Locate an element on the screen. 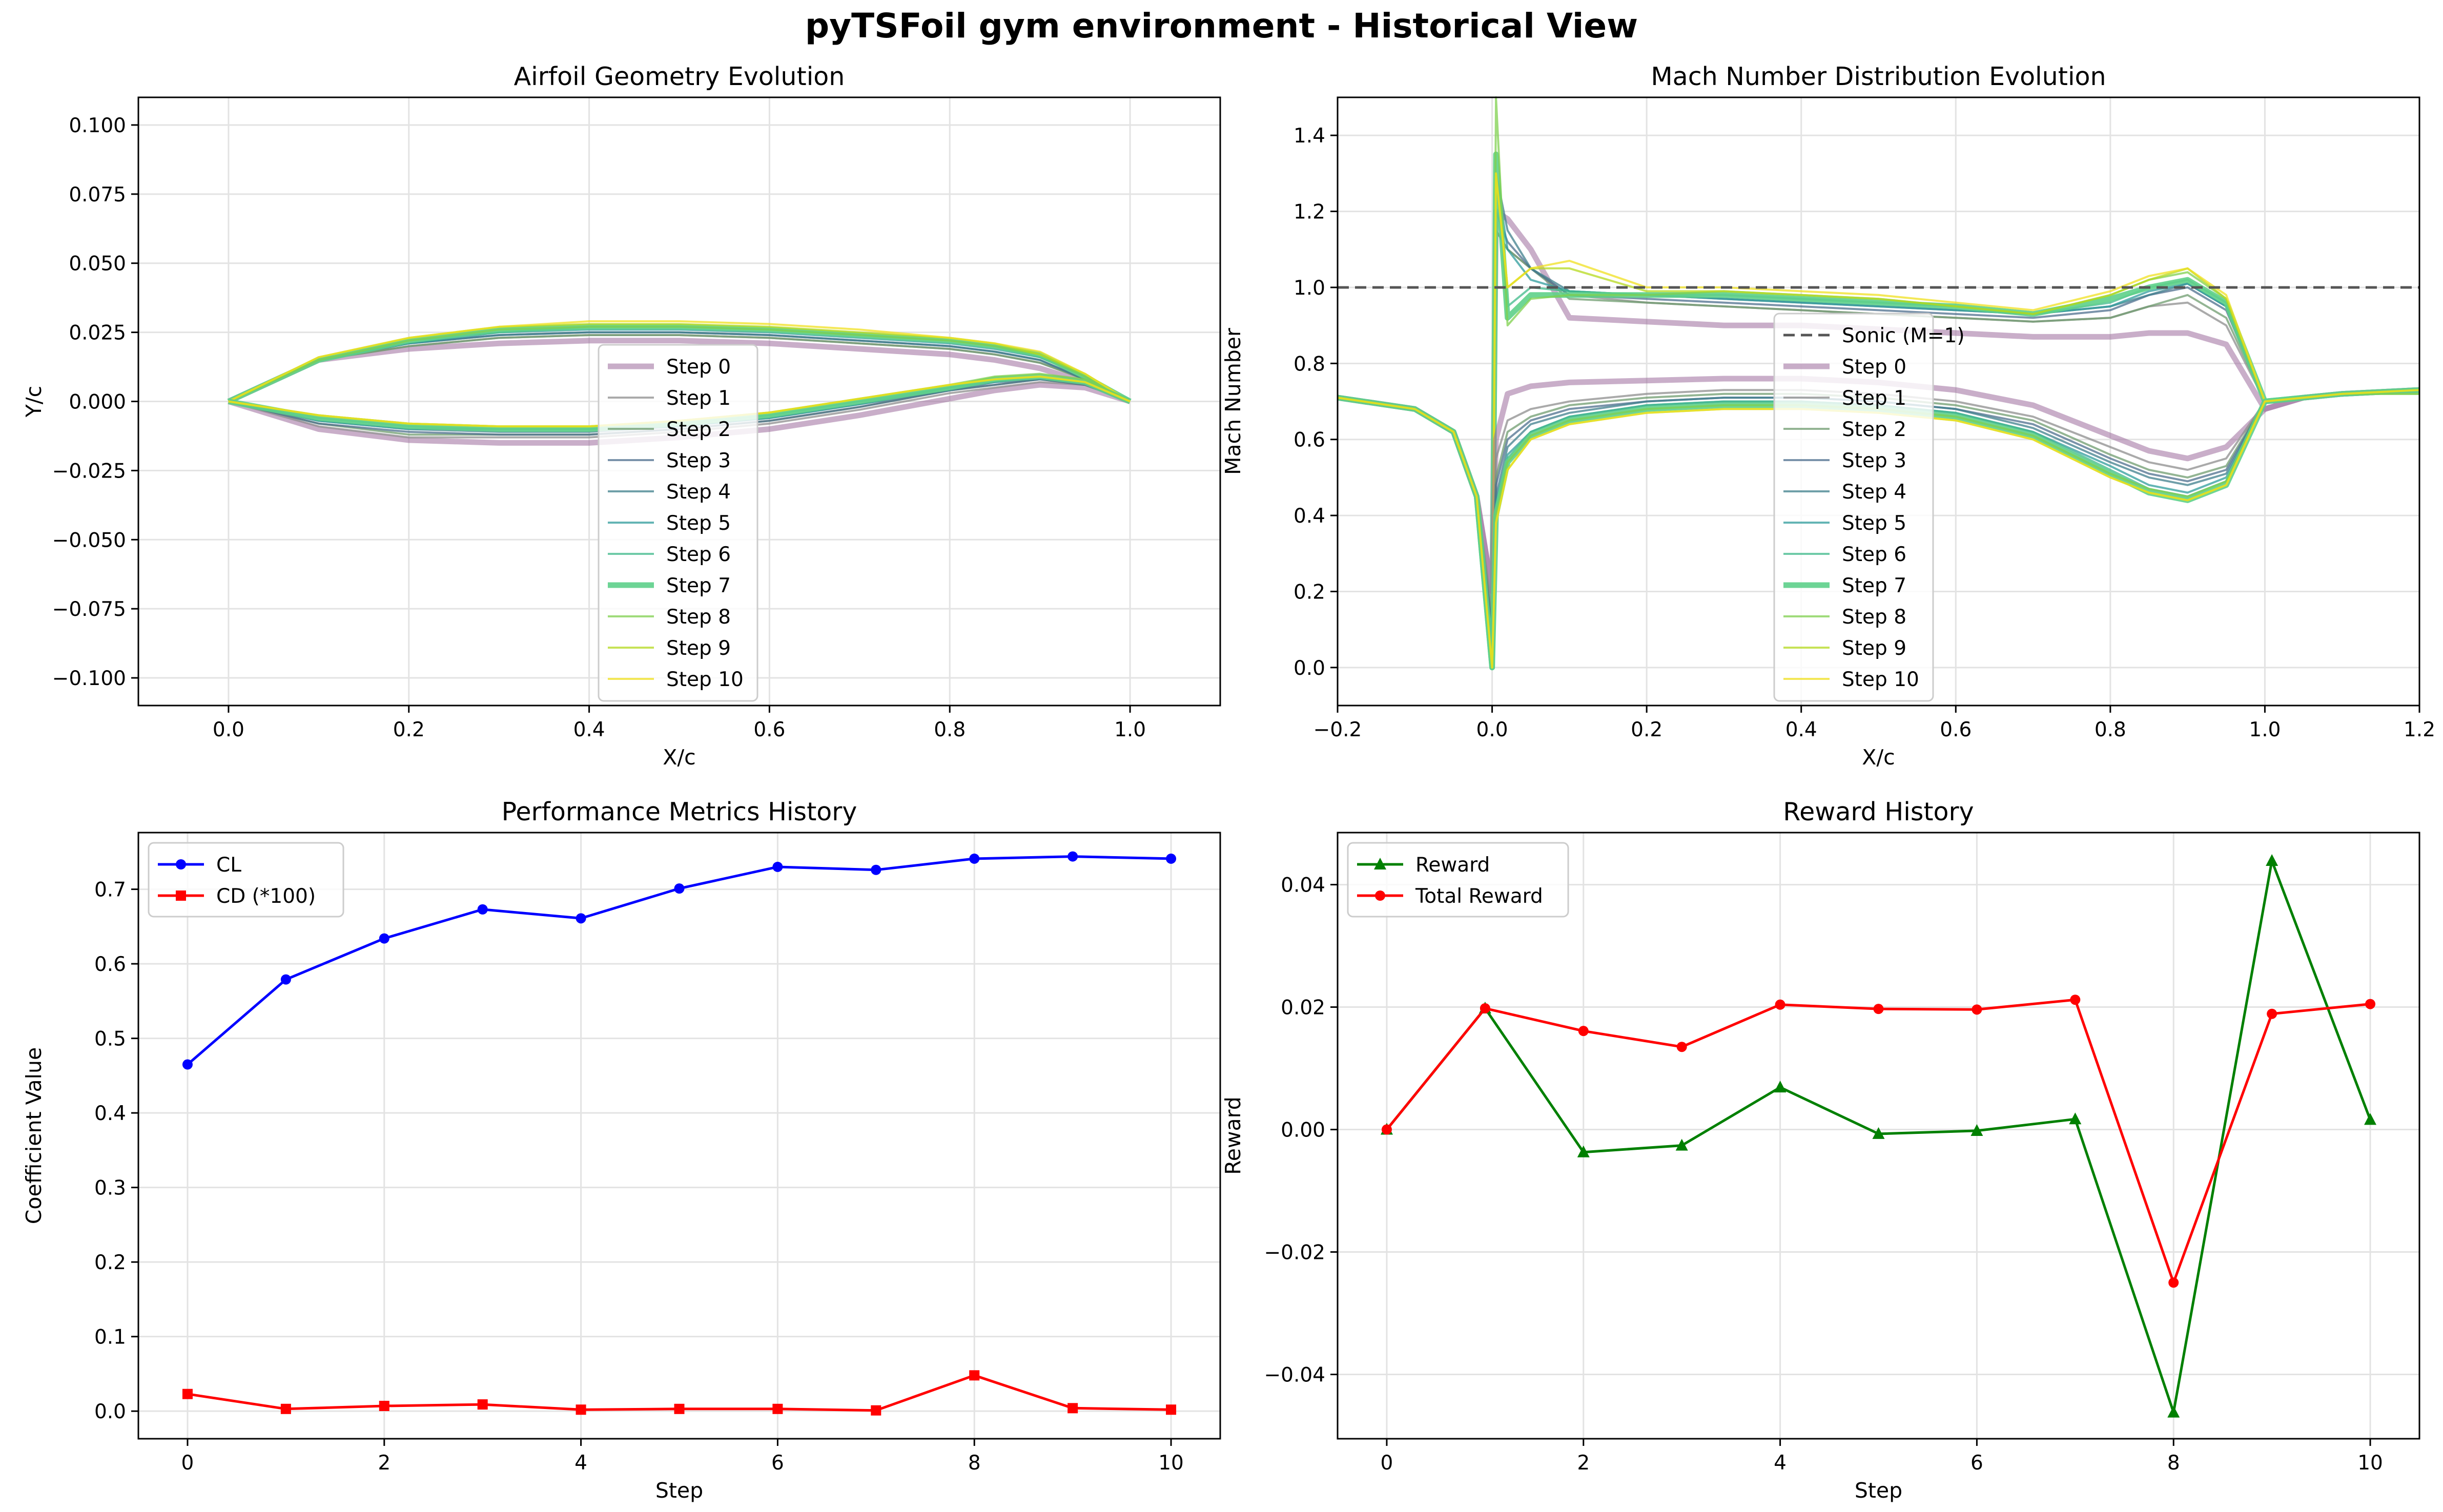  legend-label: Step 7 is located at coordinates (1874, 585).